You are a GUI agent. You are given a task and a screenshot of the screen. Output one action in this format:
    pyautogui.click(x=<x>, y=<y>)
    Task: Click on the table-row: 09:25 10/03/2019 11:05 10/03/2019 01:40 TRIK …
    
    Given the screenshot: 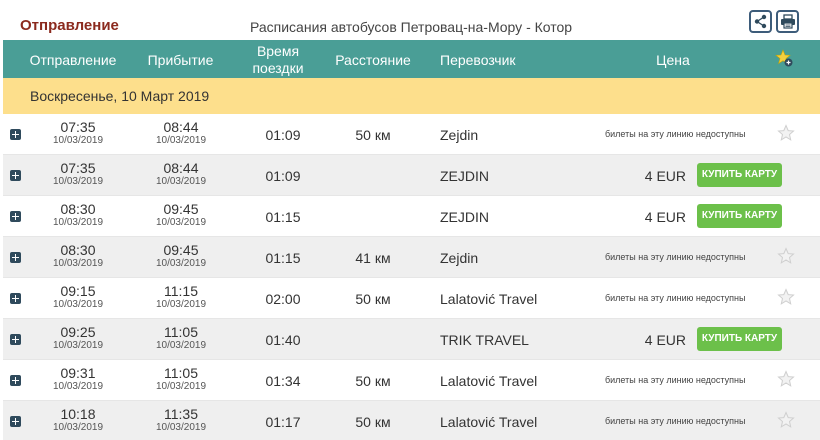 What is the action you would take?
    pyautogui.click(x=411, y=339)
    